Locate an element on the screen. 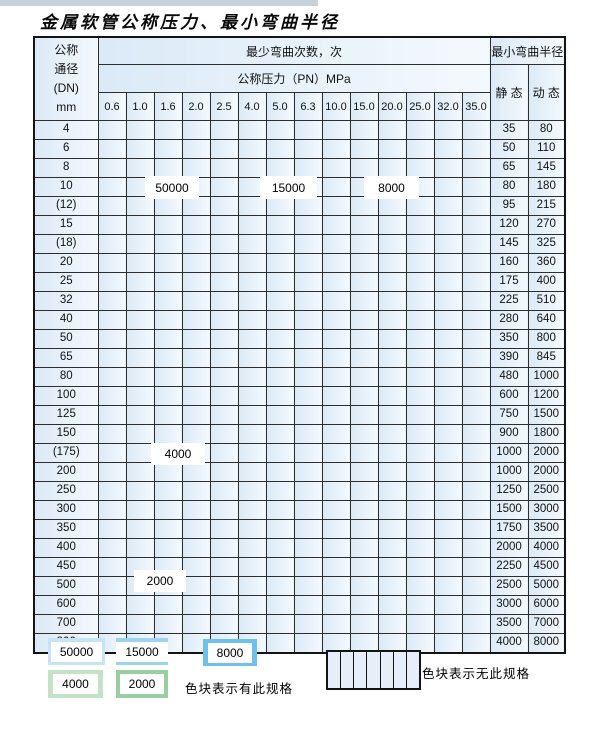 The height and width of the screenshot is (743, 600). pressure-col-header: 1.0 is located at coordinates (140, 106).